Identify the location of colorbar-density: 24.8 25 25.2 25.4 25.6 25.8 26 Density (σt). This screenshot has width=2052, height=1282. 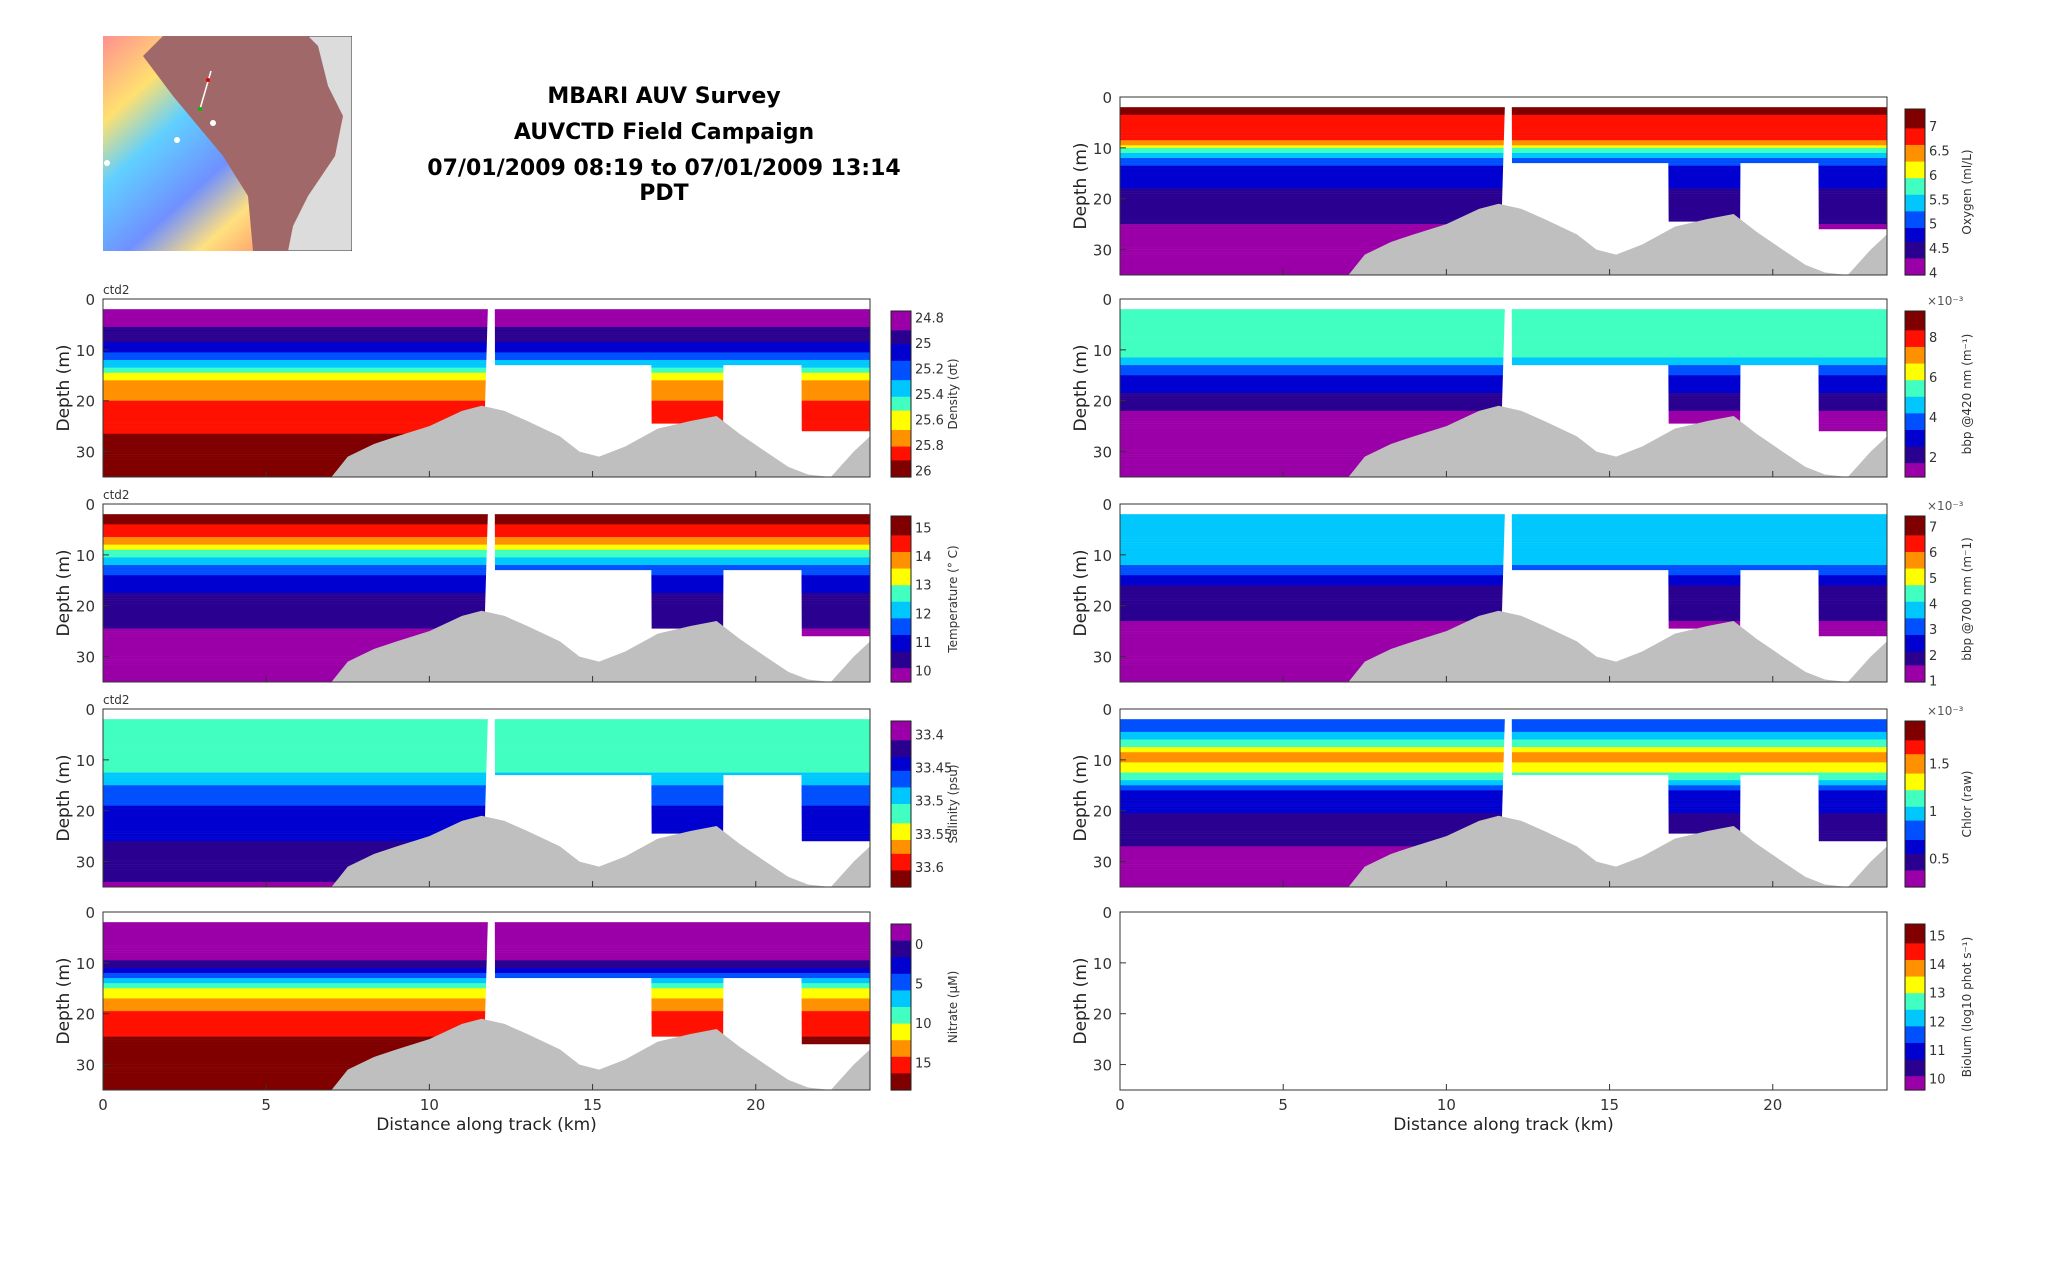
(925, 395).